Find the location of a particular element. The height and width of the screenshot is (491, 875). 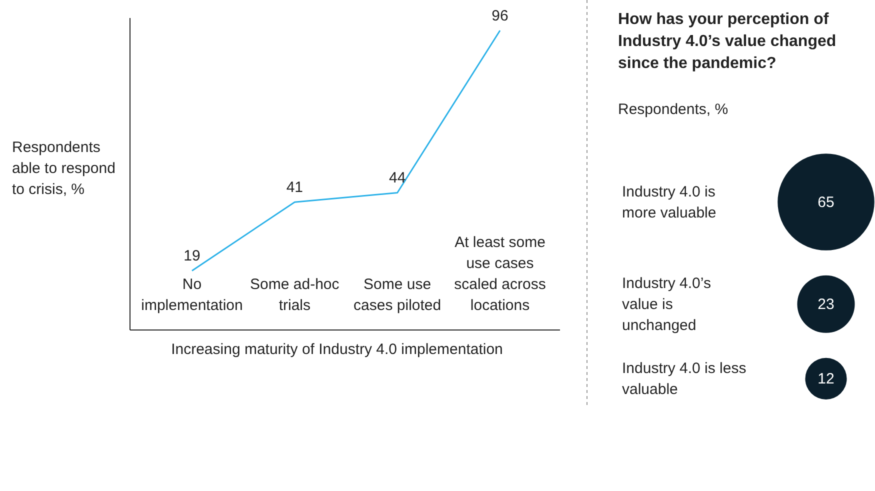

data-label: 44 is located at coordinates (397, 178).